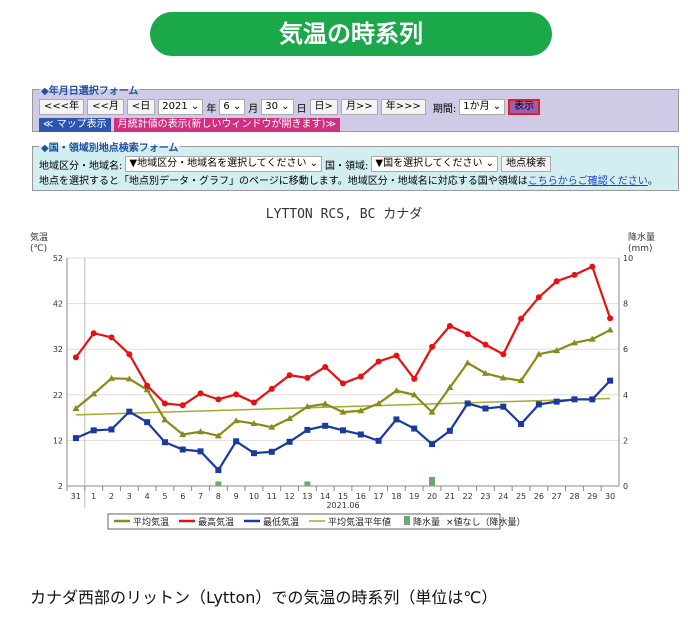 The width and height of the screenshot is (688, 619). I want to click on caption: カナダ西部のリットン（Lytton）での気温の時系列（単位は℃）, so click(264, 597).